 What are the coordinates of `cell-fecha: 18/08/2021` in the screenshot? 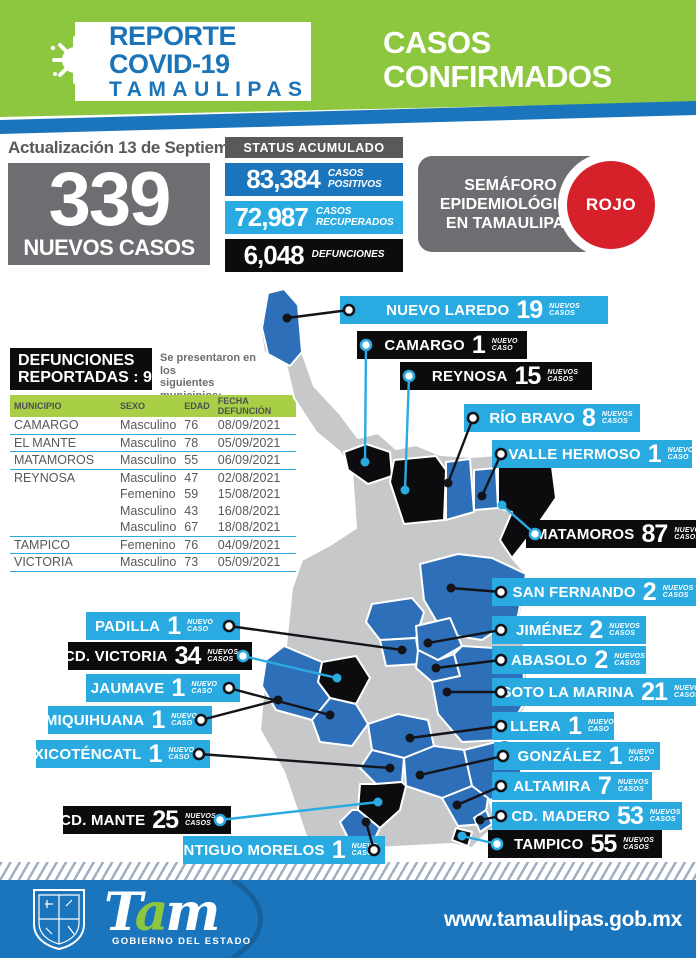 It's located at (254, 528).